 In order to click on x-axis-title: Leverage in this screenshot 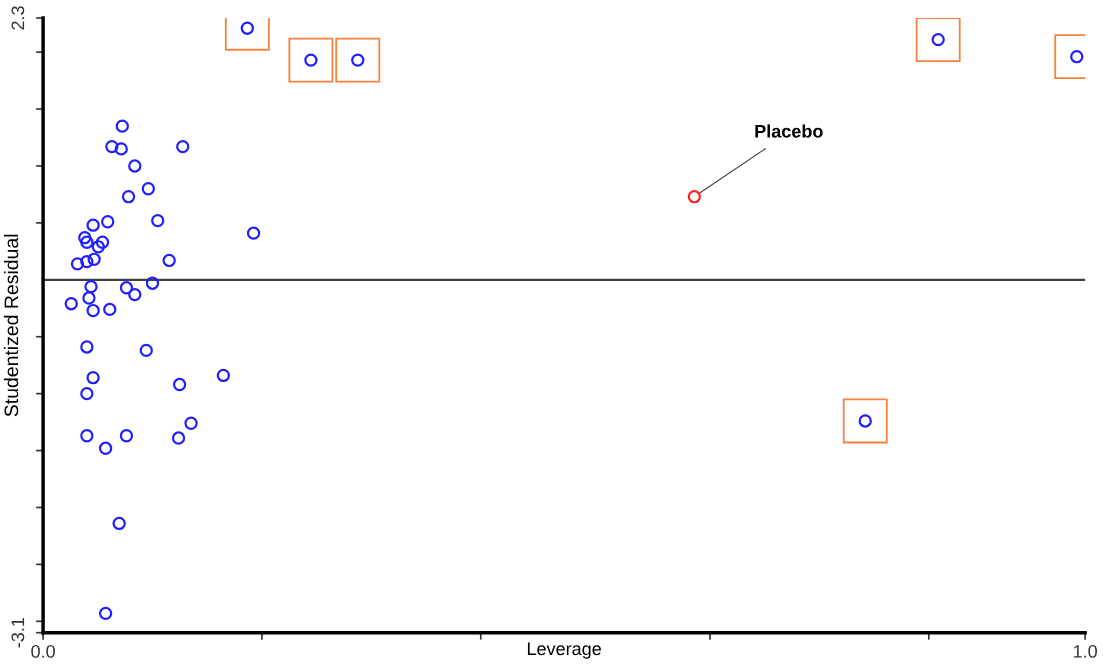, I will do `click(564, 650)`.